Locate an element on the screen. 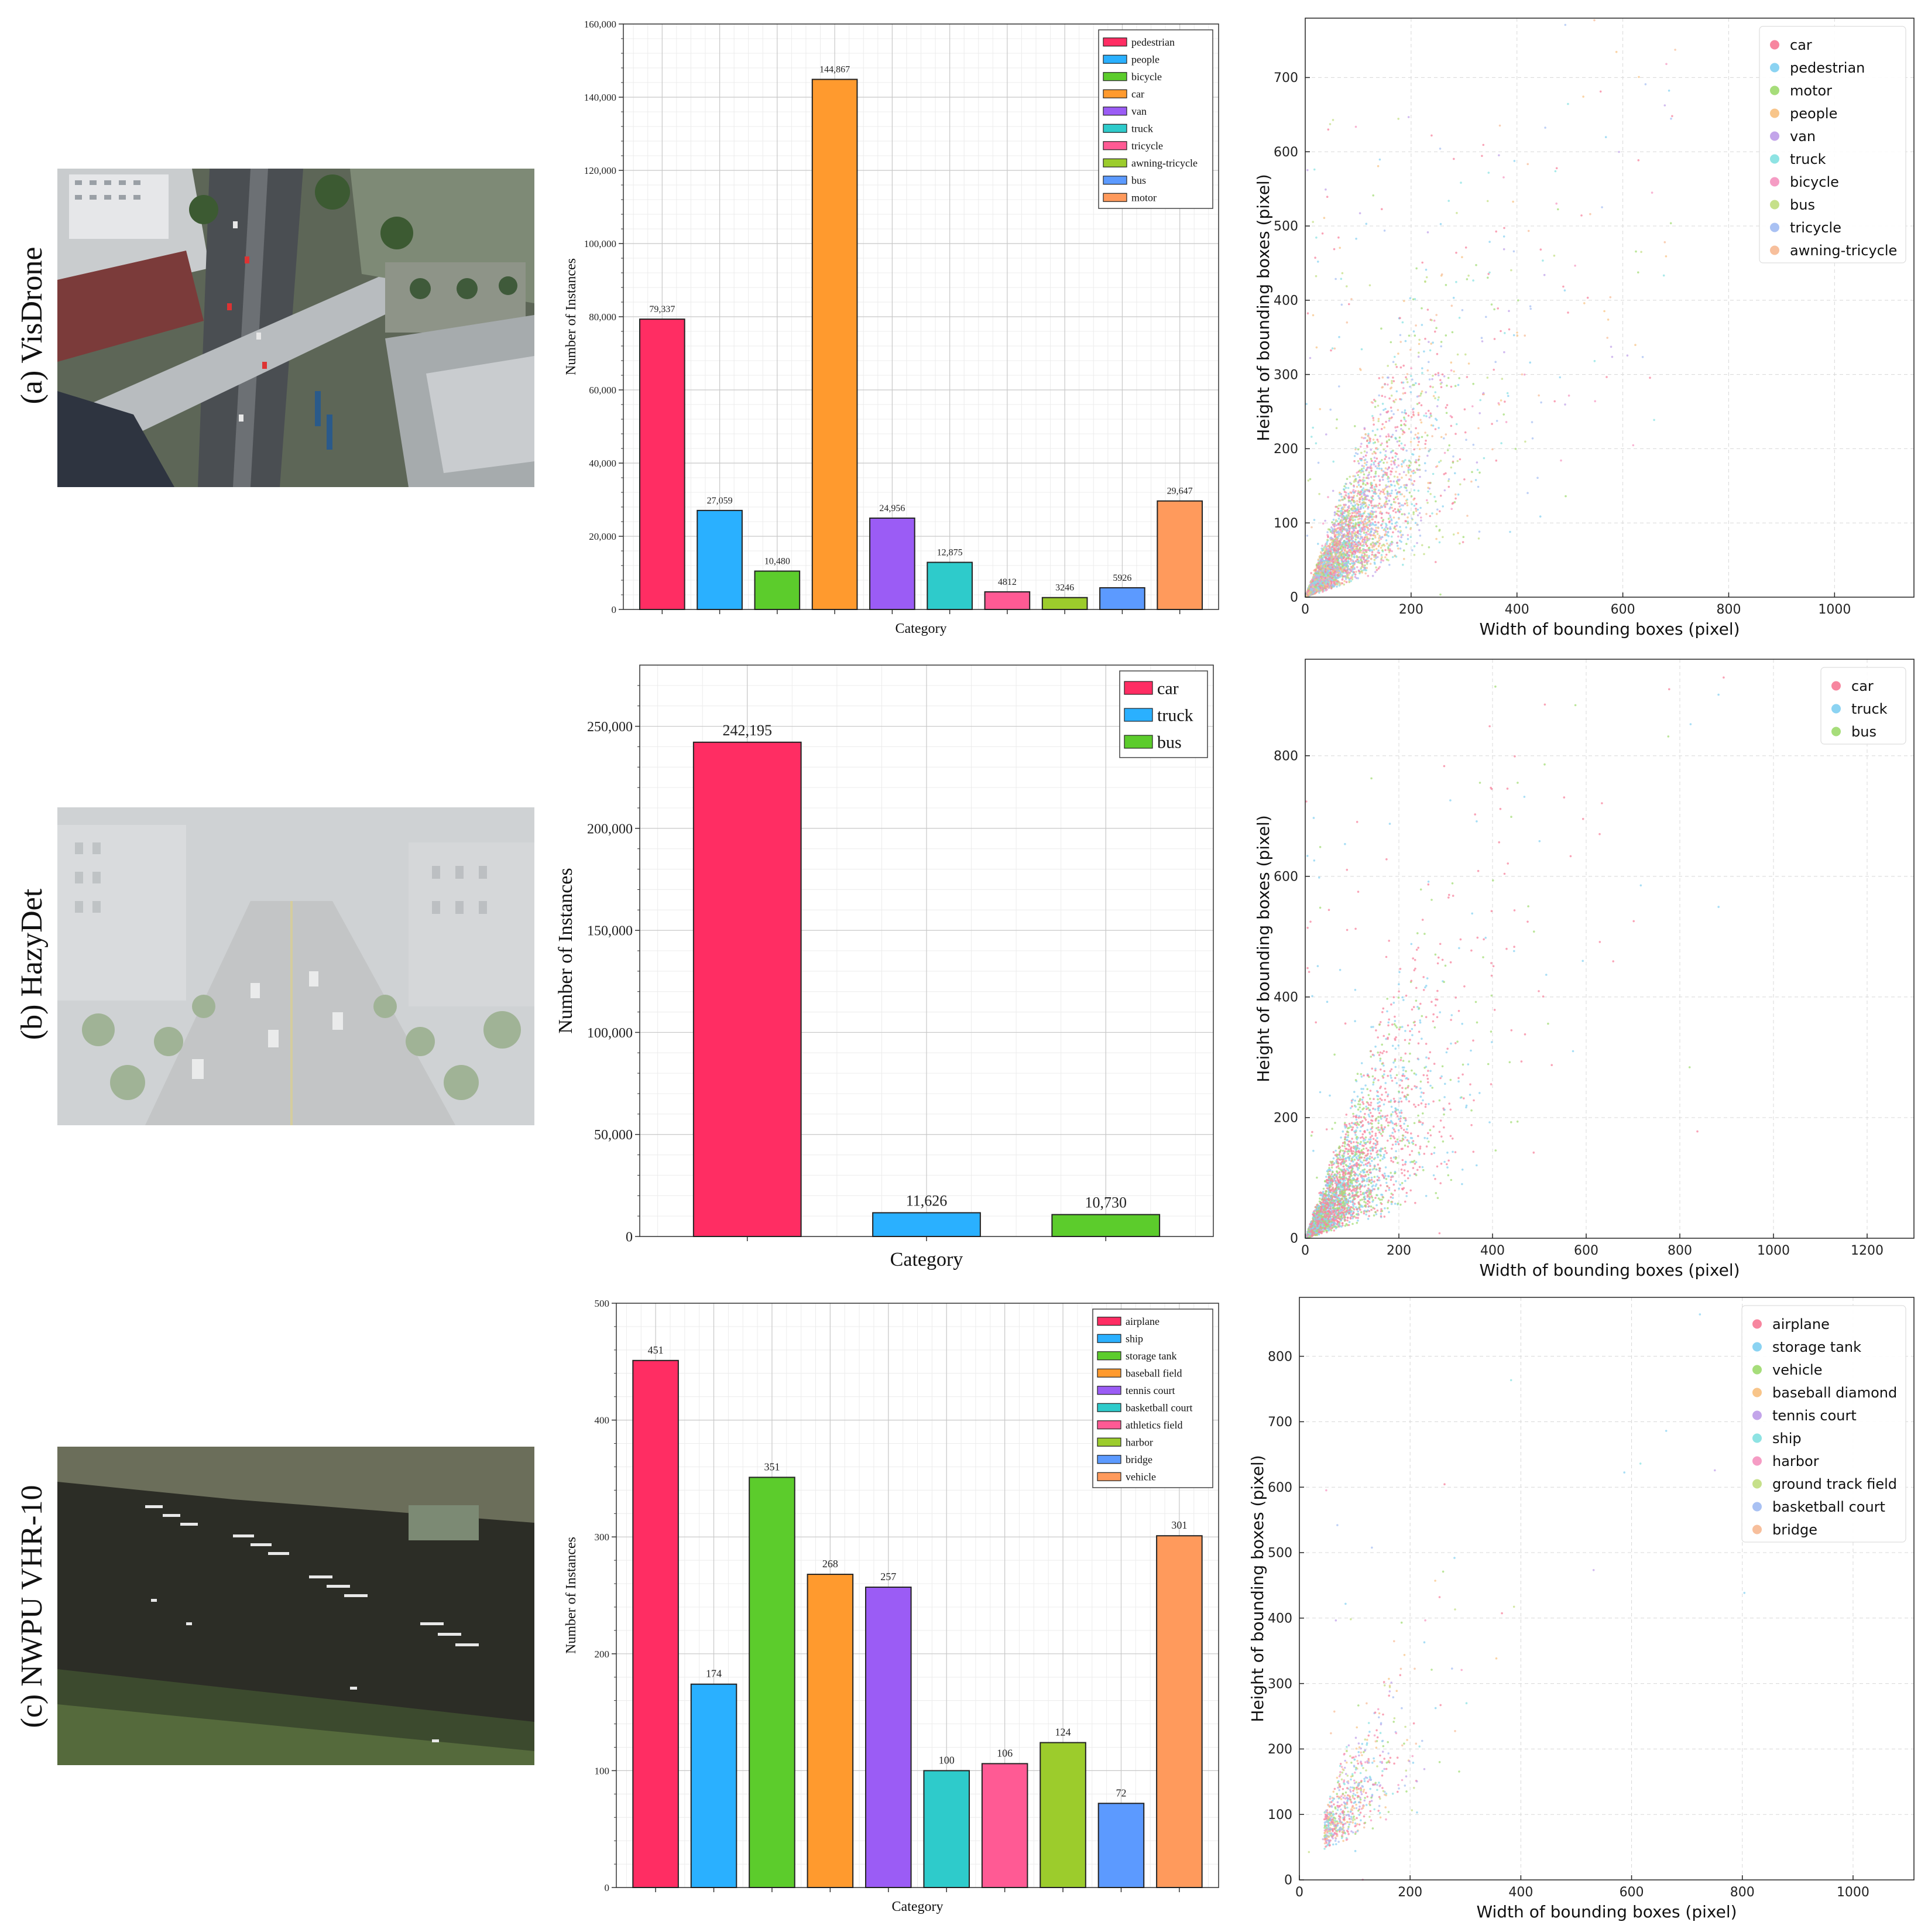 The height and width of the screenshot is (1932, 1928). y-tick-label: 20,000 is located at coordinates (602, 536).